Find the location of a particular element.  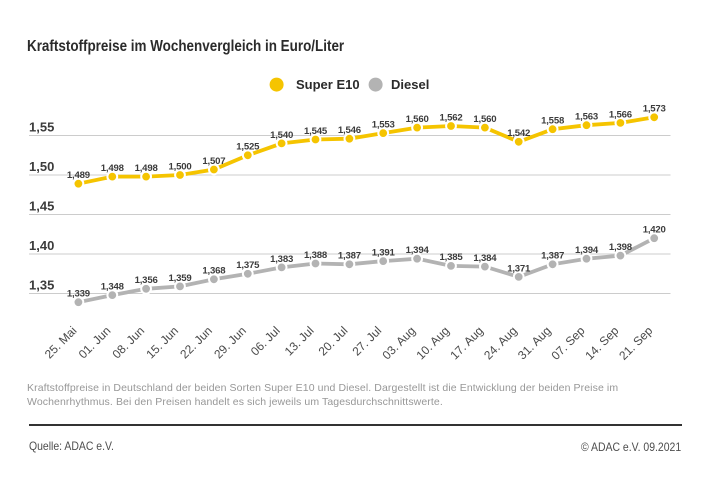

svg-text: 24. Aug is located at coordinates (500, 343).